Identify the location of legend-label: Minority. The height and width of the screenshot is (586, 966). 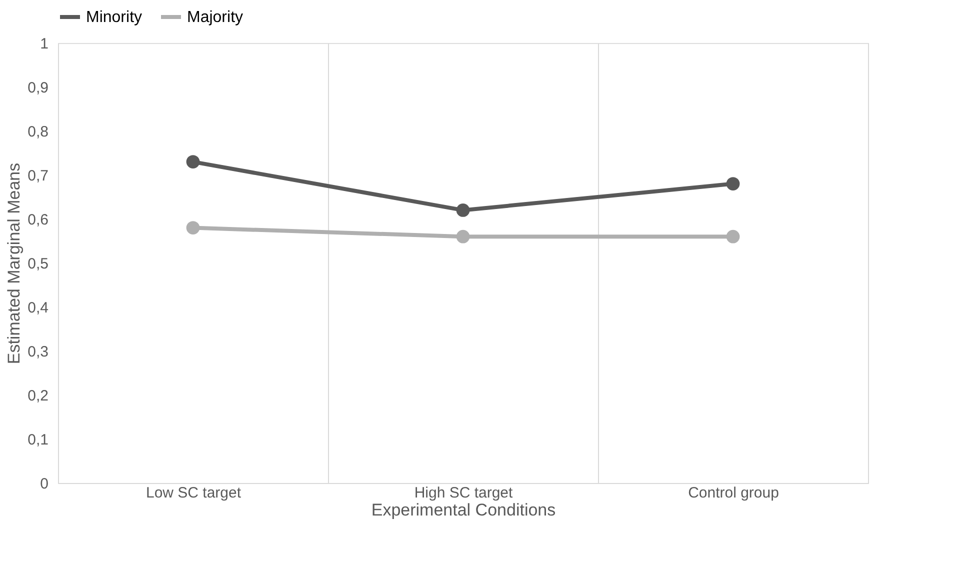
(114, 17).